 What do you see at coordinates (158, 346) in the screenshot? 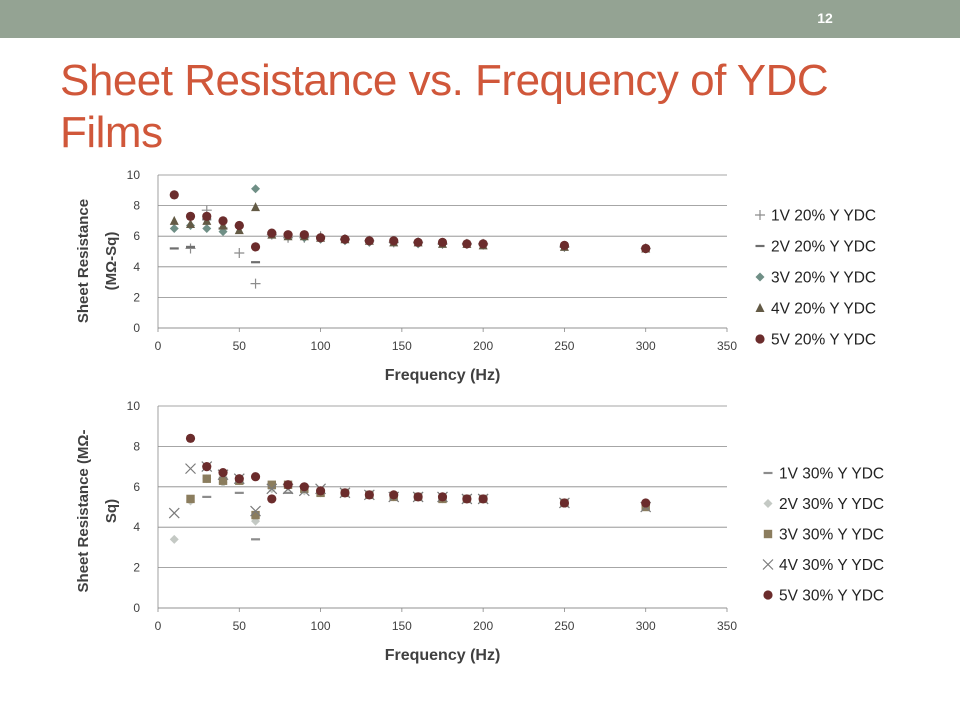
I see `x-tick-label: 0` at bounding box center [158, 346].